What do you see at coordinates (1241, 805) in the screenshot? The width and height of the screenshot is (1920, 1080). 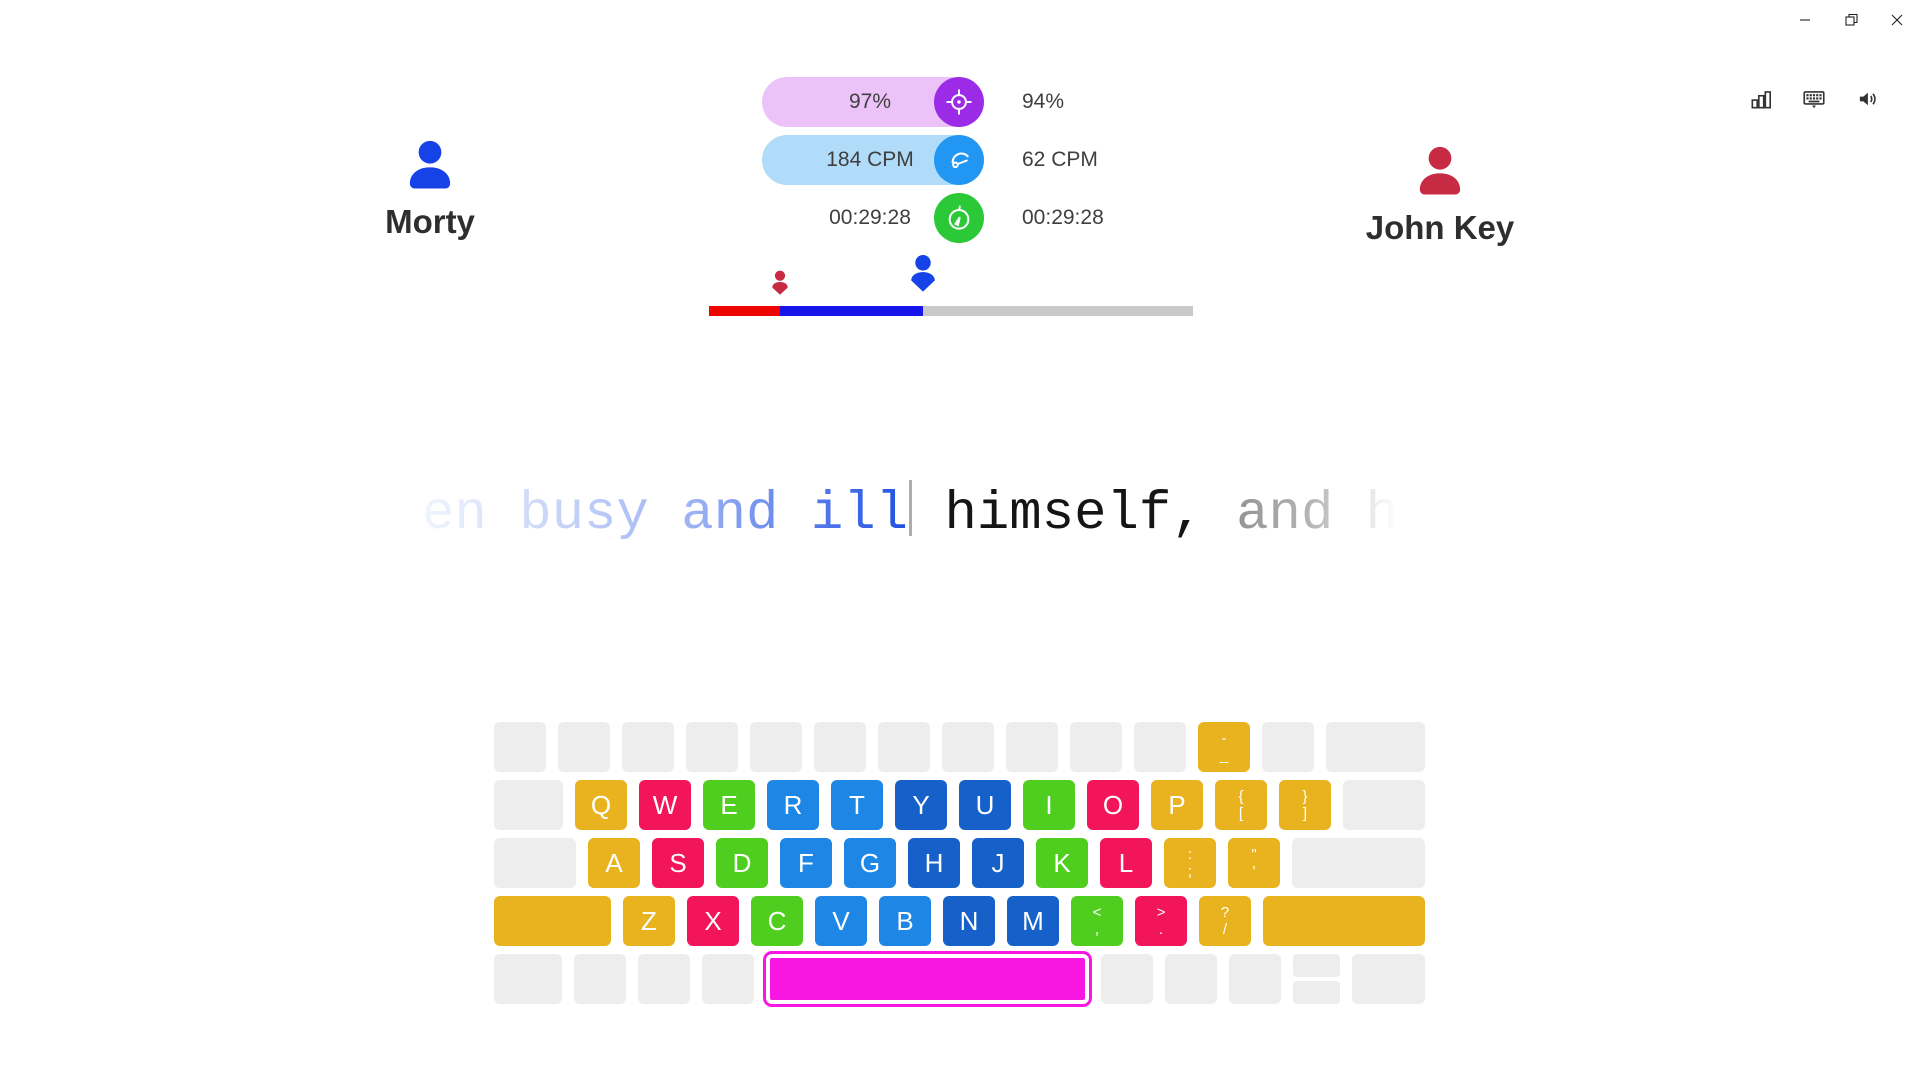 I see `key-bracket-open: {[` at bounding box center [1241, 805].